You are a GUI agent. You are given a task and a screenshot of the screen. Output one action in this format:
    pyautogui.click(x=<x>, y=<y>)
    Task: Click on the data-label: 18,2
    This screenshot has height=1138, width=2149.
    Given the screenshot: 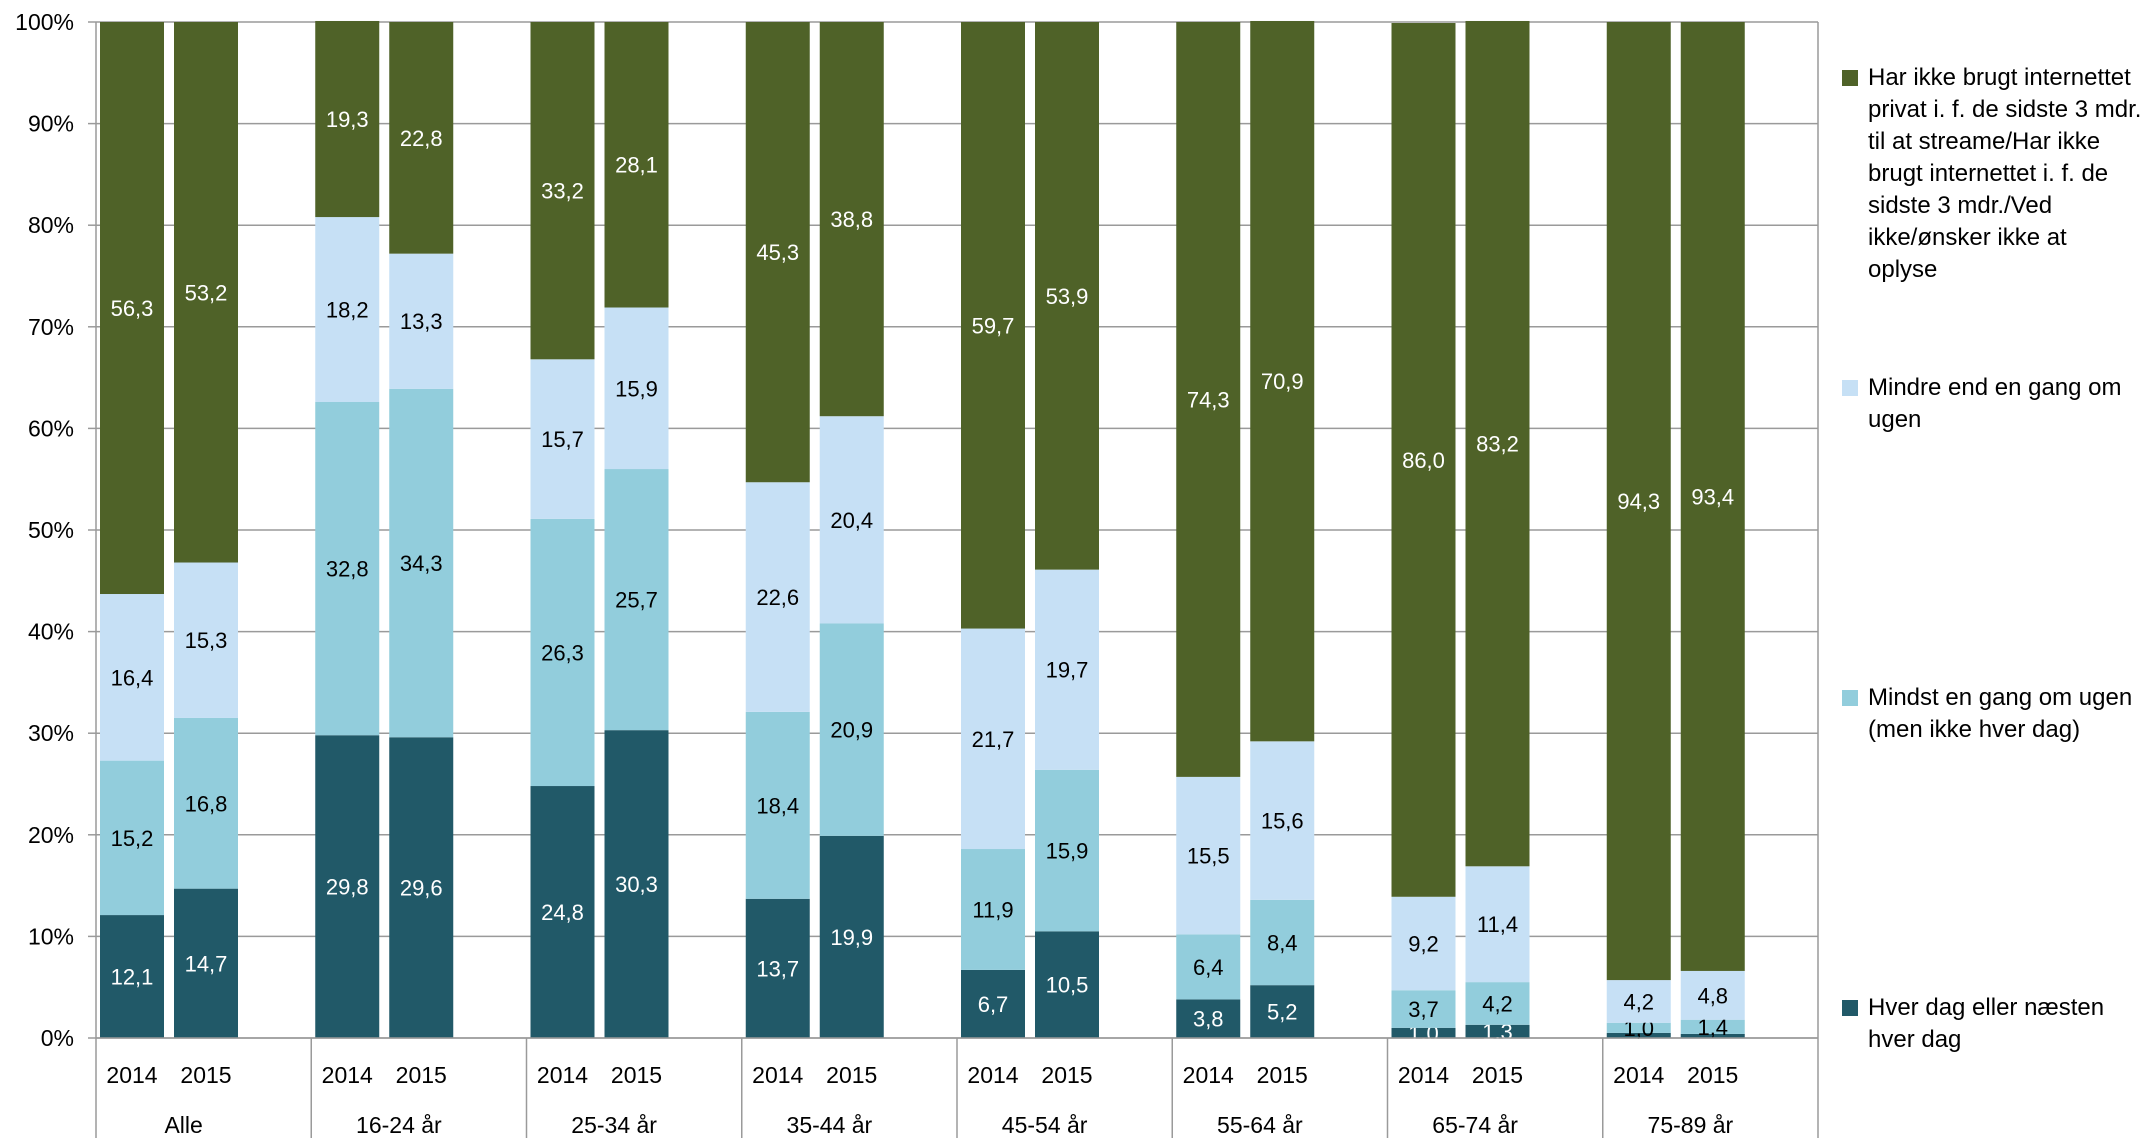 What is the action you would take?
    pyautogui.click(x=347, y=310)
    